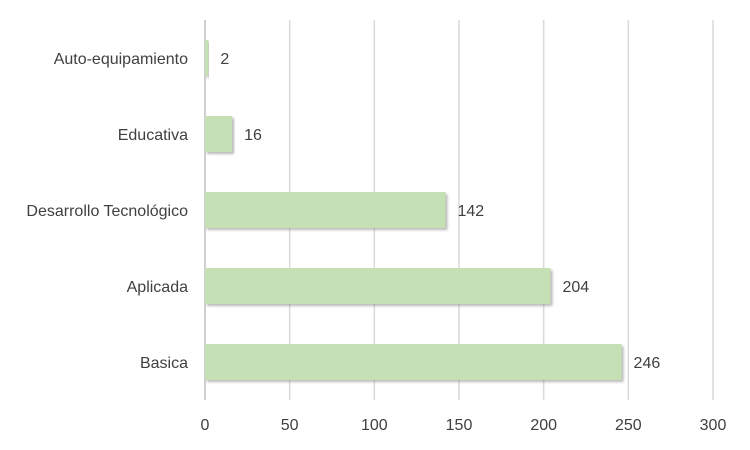  I want to click on x-tick-label: 200, so click(543, 425).